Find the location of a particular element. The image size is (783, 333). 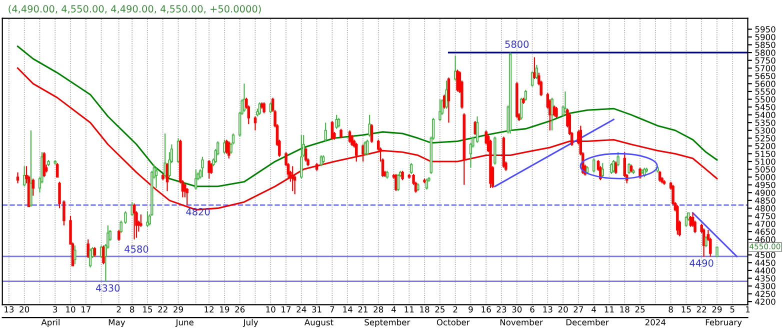

y-tick-label: 5400 is located at coordinates (765, 115).